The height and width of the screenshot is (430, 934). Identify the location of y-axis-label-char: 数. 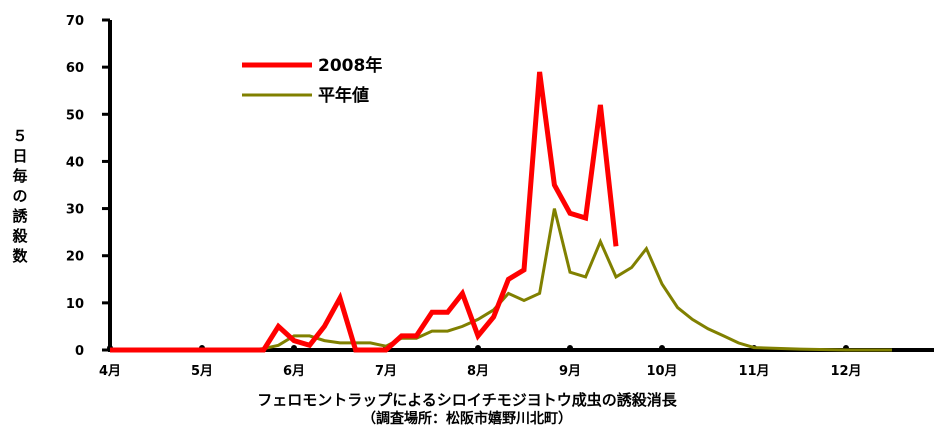
(20, 256).